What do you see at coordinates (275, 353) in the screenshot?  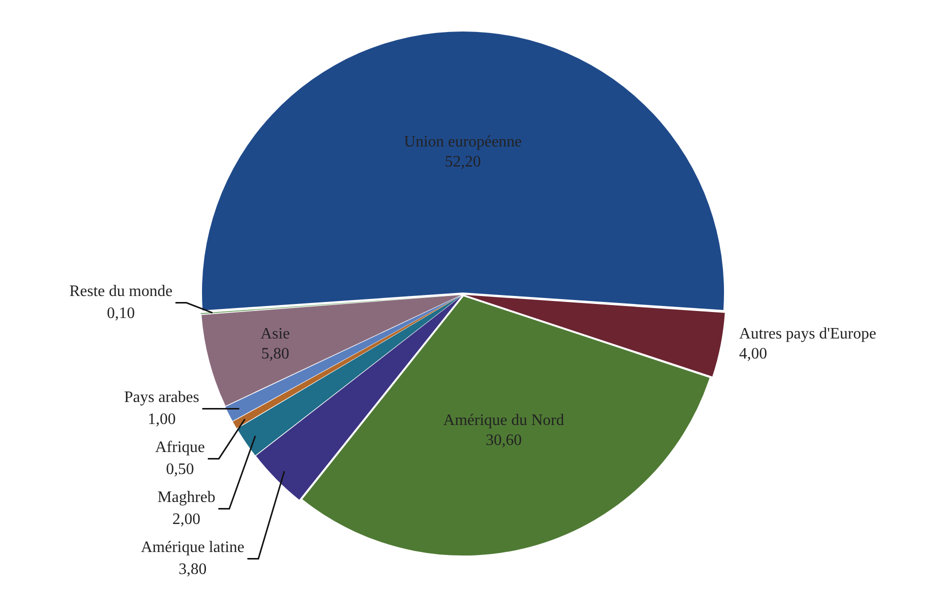 I see `data-label: 5,80` at bounding box center [275, 353].